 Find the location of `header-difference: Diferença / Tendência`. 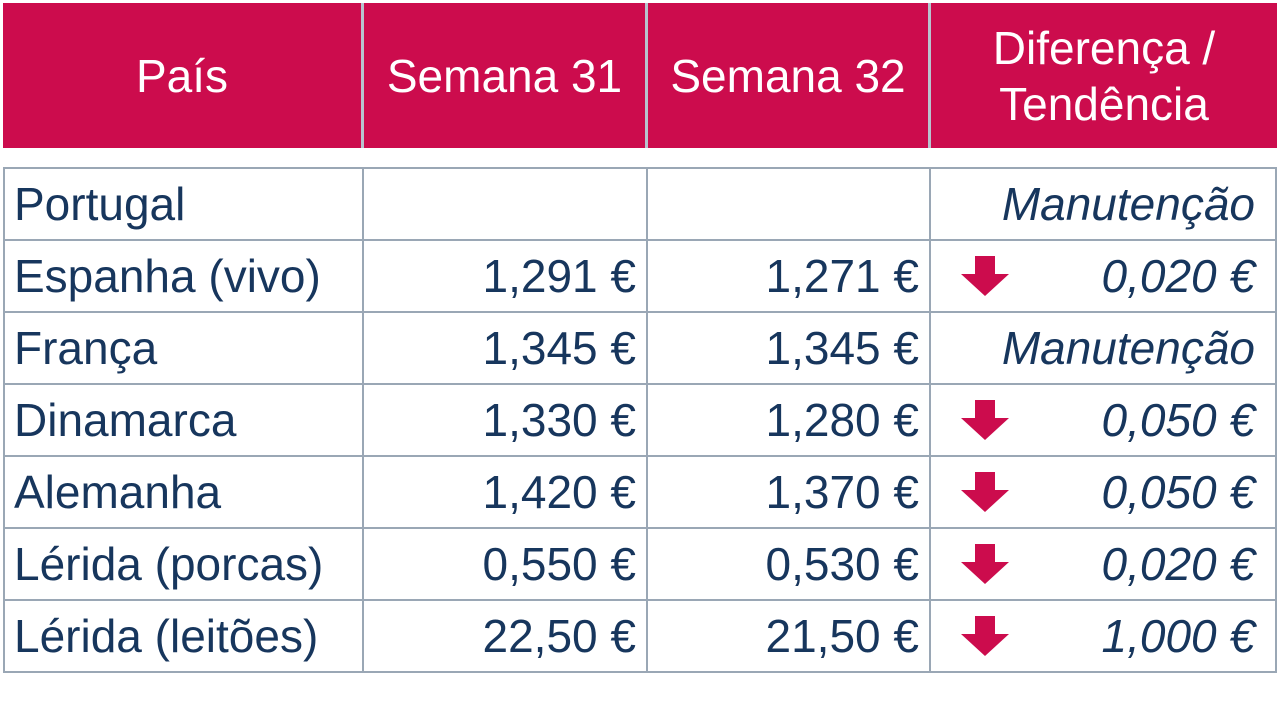

header-difference: Diferença / Tendência is located at coordinates (1104, 75).